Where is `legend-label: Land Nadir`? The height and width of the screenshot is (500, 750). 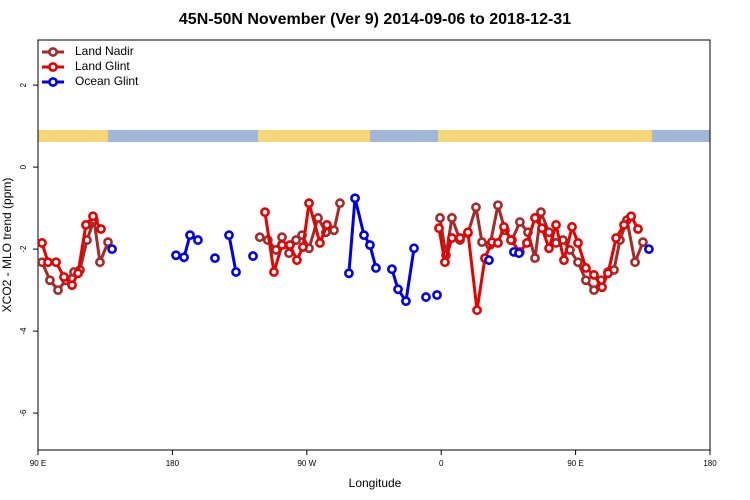 legend-label: Land Nadir is located at coordinates (104, 51).